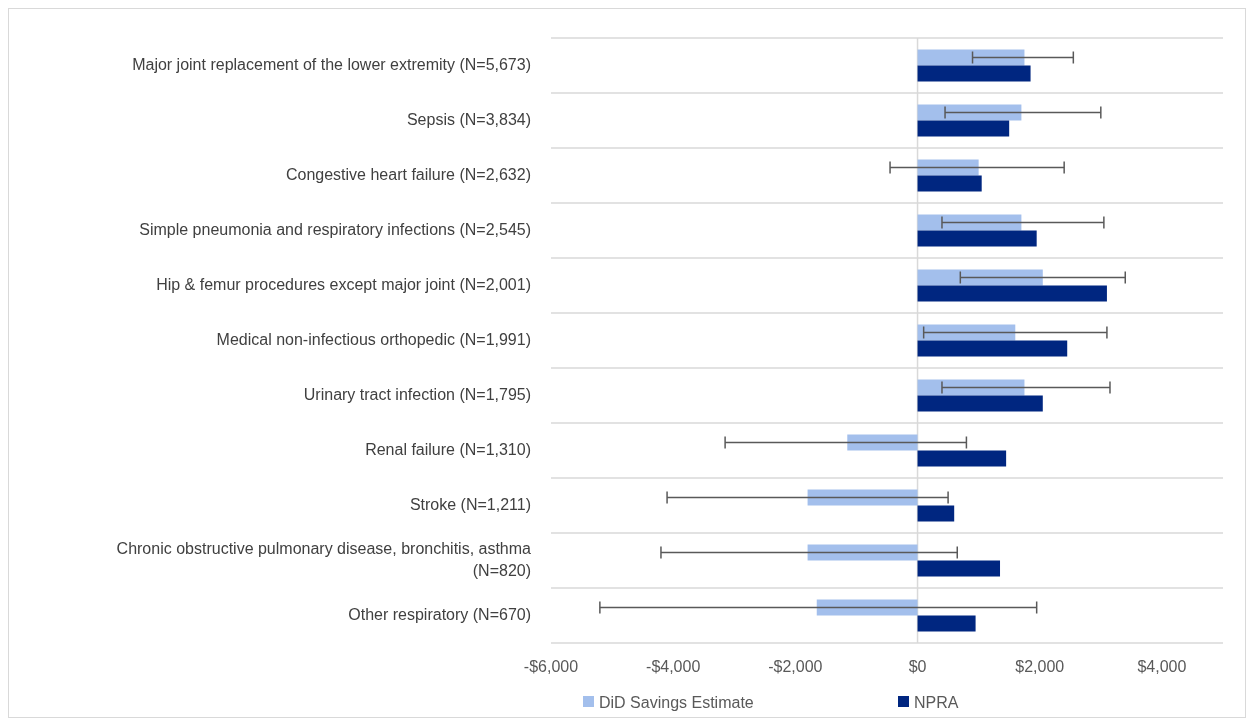 This screenshot has height=727, width=1246. What do you see at coordinates (673, 666) in the screenshot?
I see `x-tick-label: -$4,000` at bounding box center [673, 666].